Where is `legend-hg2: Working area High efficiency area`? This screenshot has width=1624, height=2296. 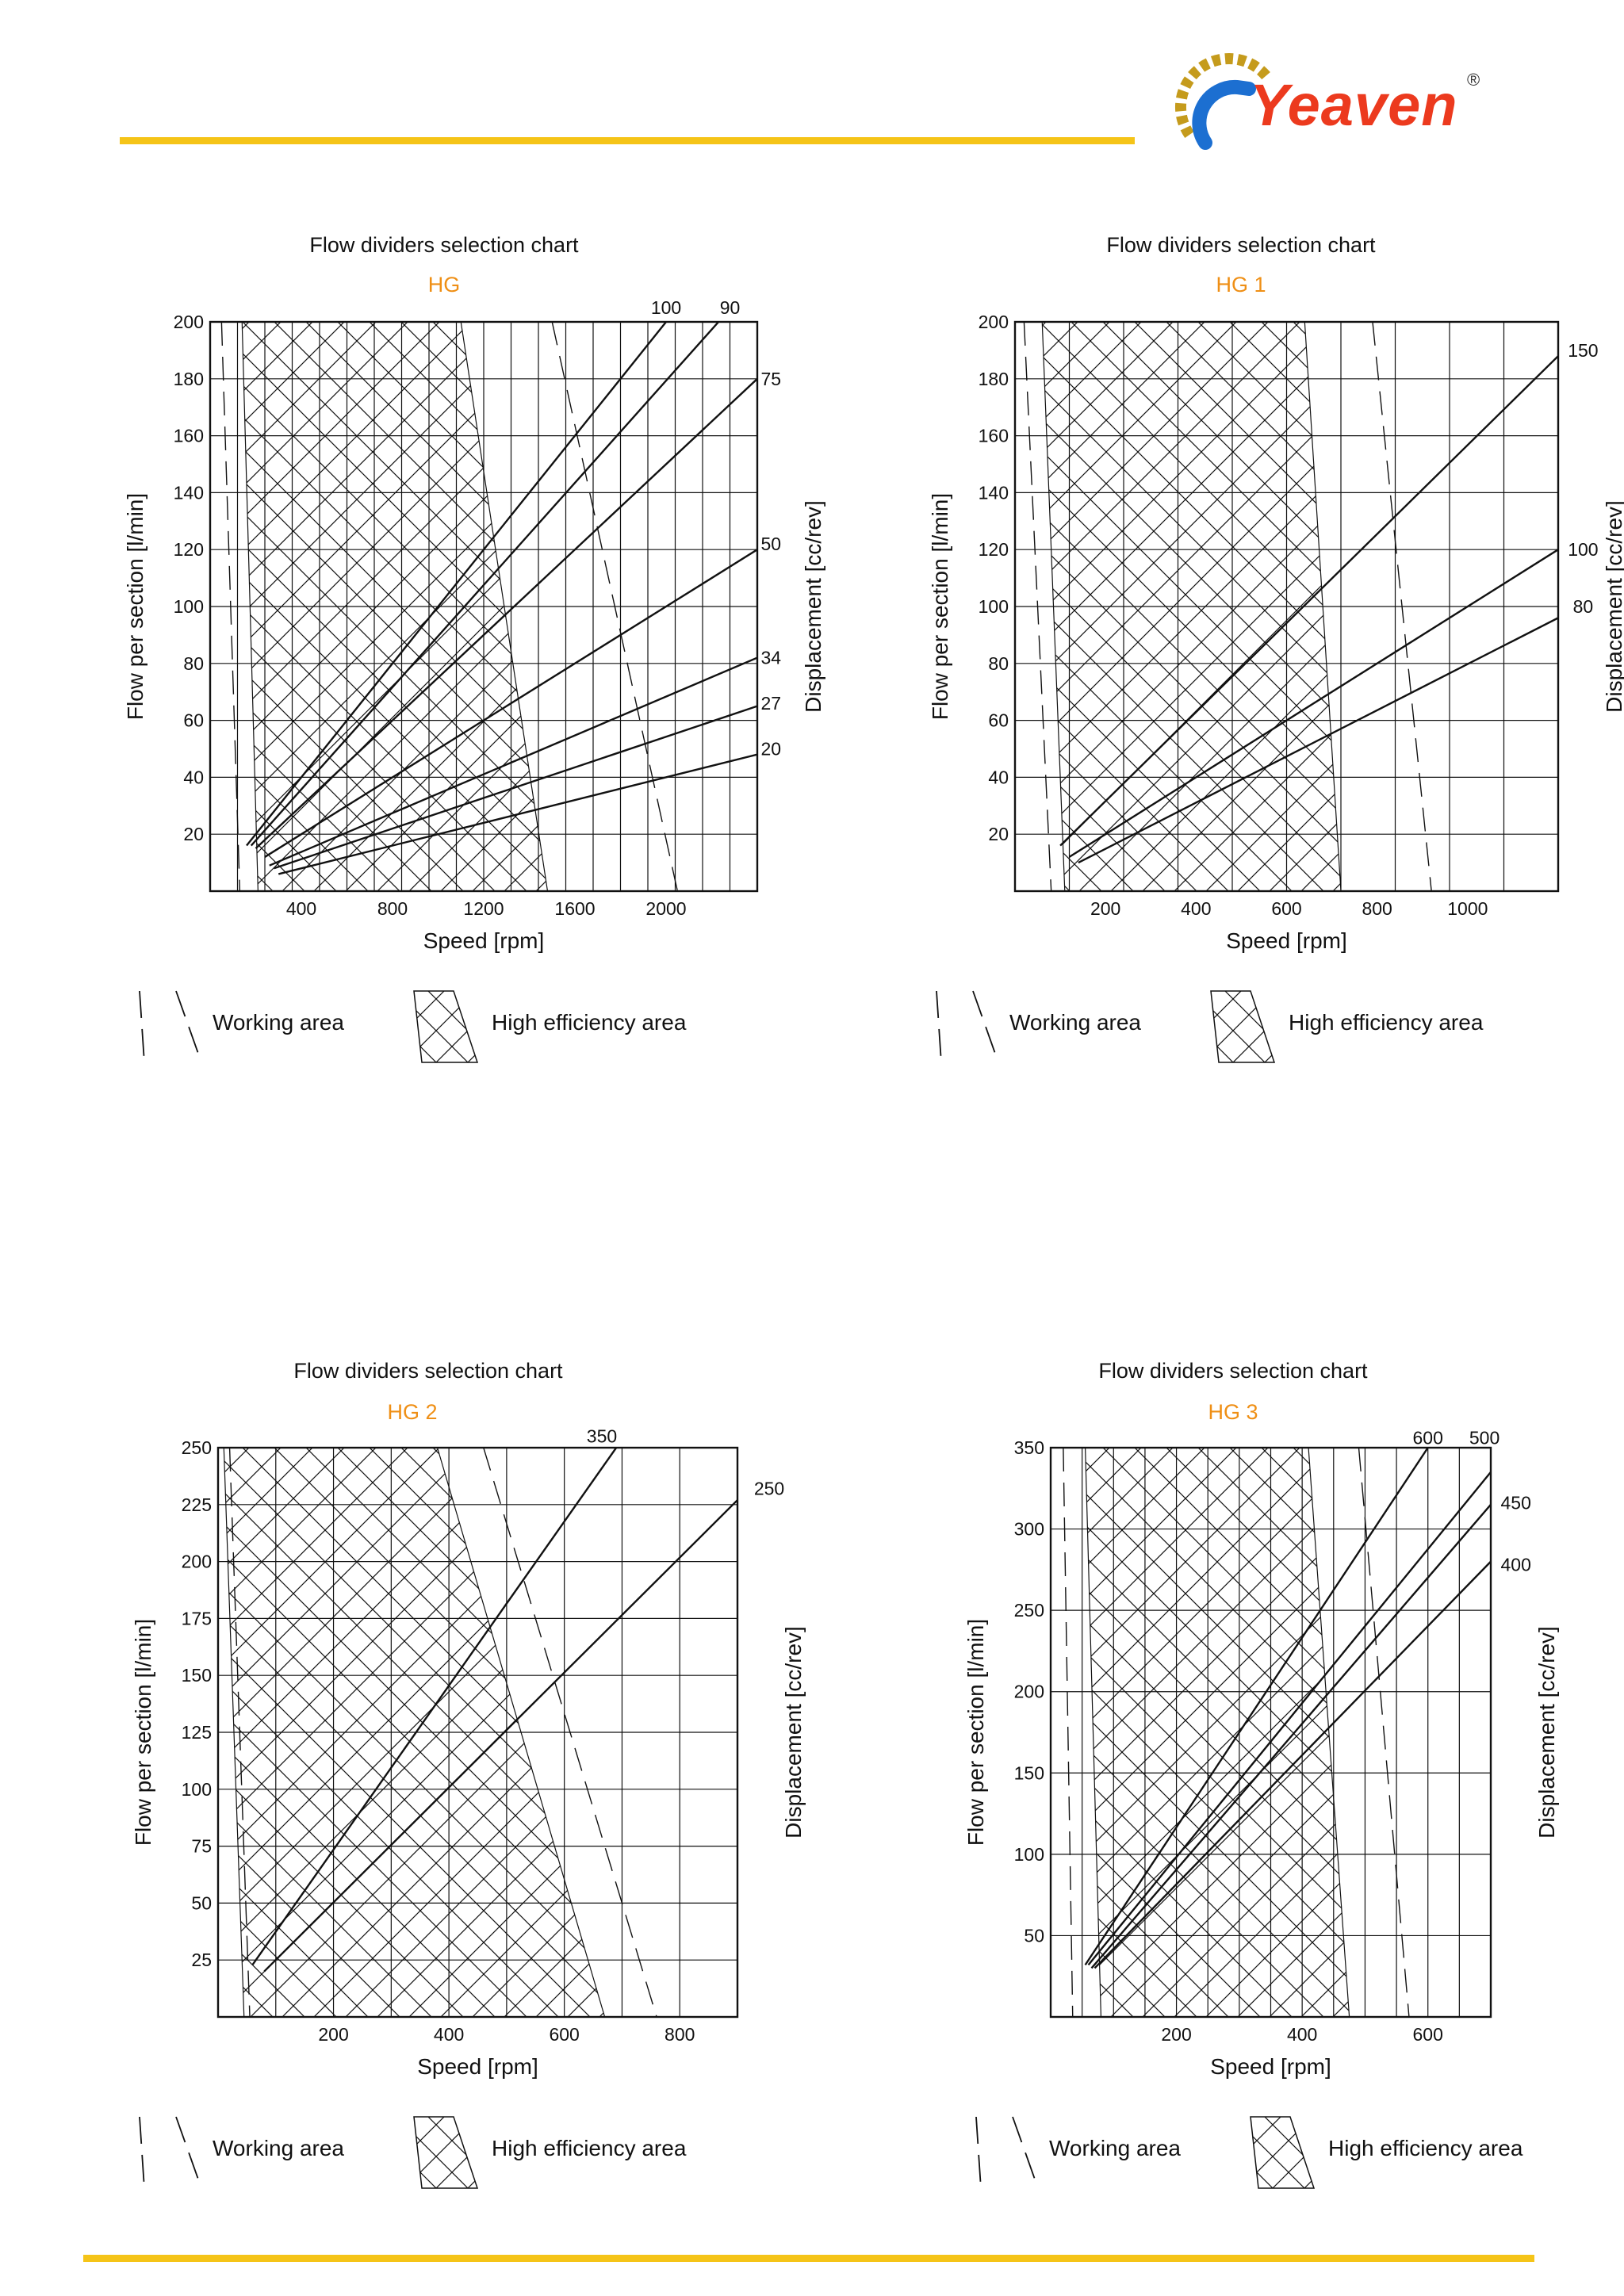 legend-hg2: Working area High efficiency area is located at coordinates (503, 2157).